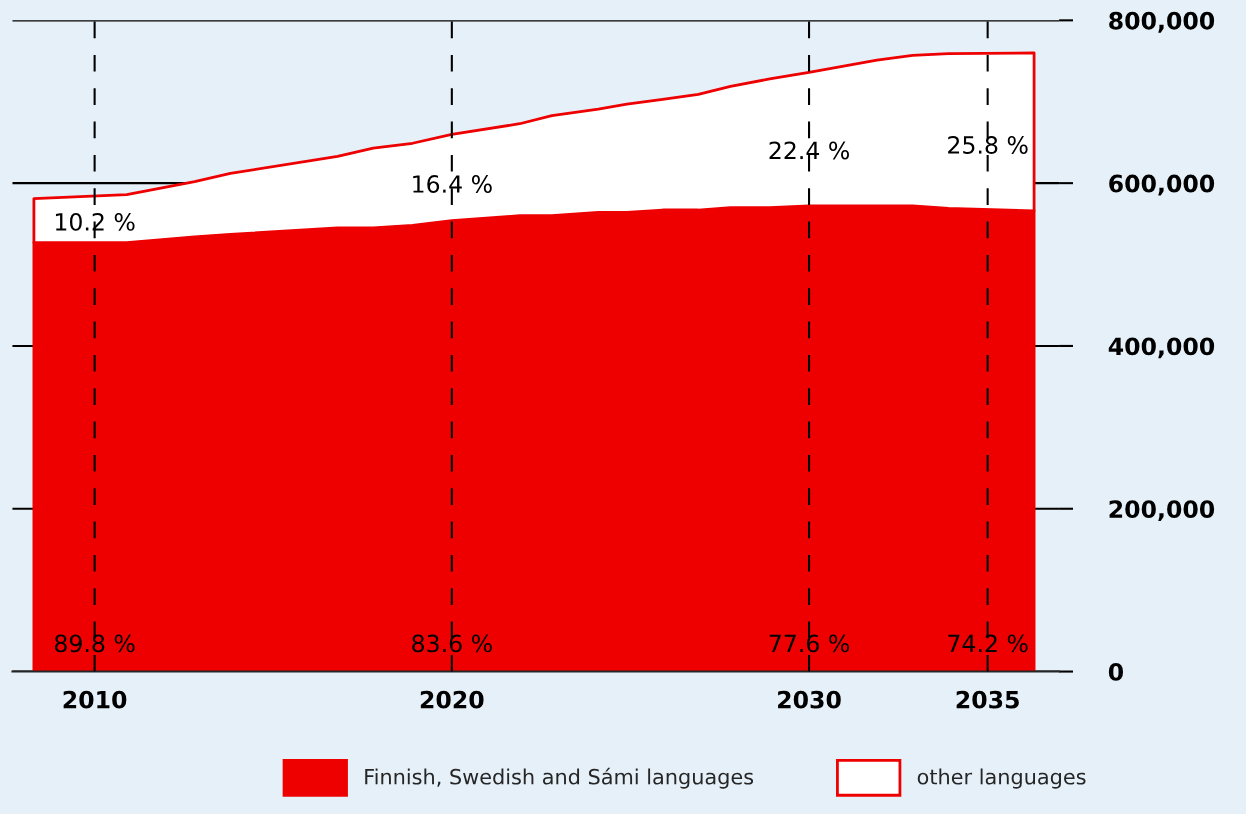 The width and height of the screenshot is (1246, 814). I want to click on y-tick-label: 200,000, so click(1162, 511).